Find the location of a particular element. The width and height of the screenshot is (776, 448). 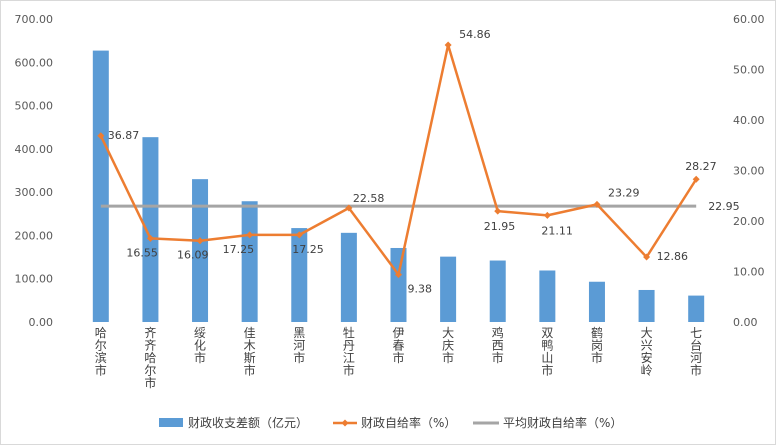

category-label: 牡丹江市 is located at coordinates (349, 351).